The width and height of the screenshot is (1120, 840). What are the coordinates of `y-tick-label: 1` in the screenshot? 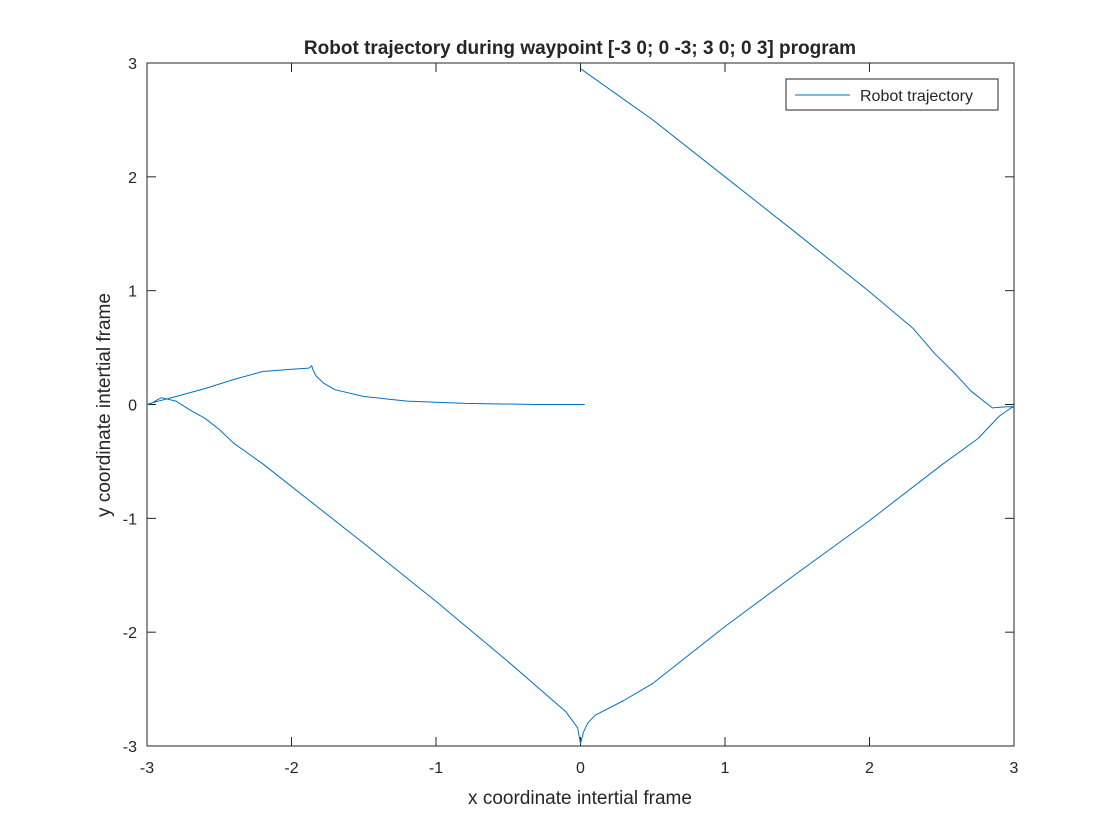 It's located at (132, 292).